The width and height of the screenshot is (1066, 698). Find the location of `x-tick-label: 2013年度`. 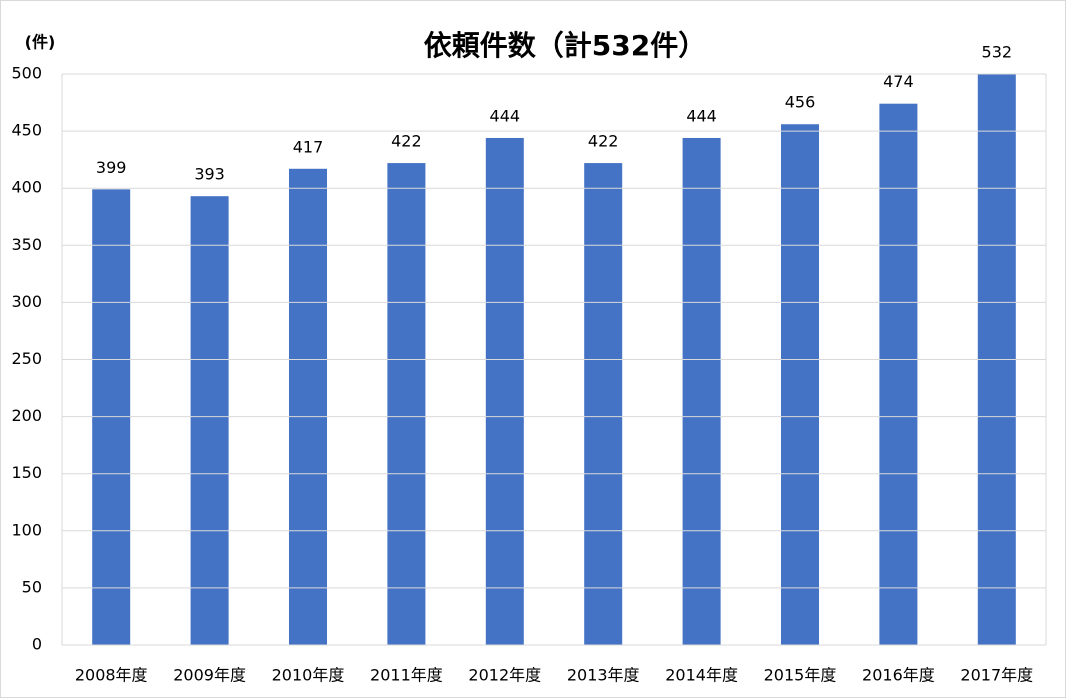

x-tick-label: 2013年度 is located at coordinates (603, 675).